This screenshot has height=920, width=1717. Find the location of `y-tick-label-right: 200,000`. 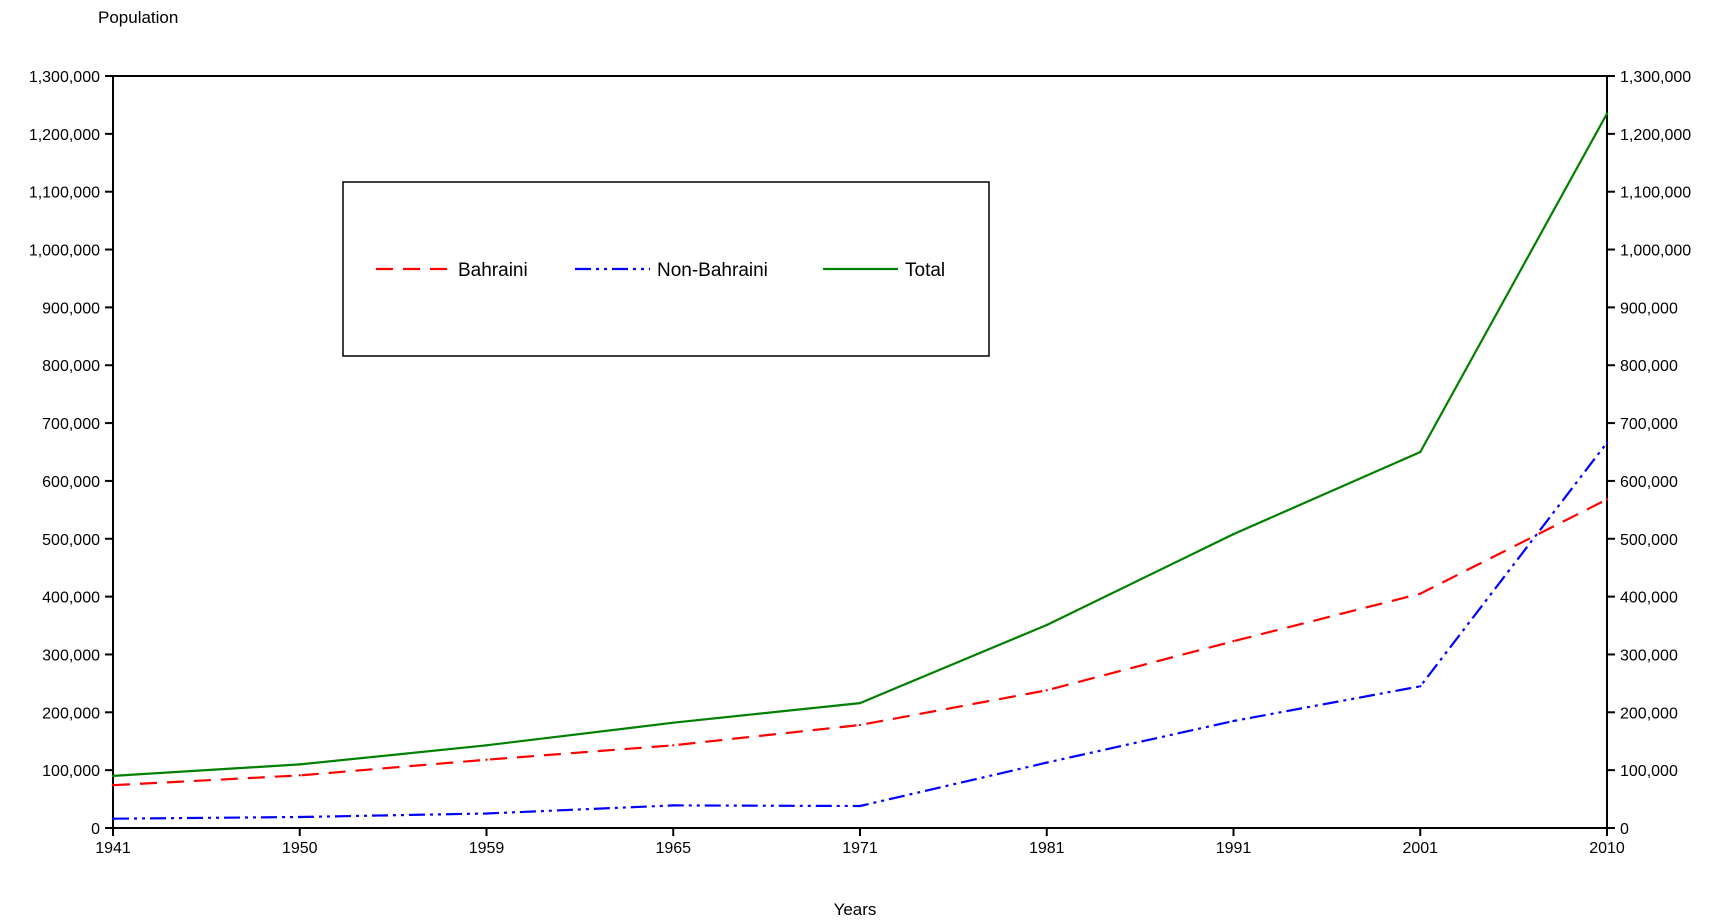

y-tick-label-right: 200,000 is located at coordinates (1649, 713).